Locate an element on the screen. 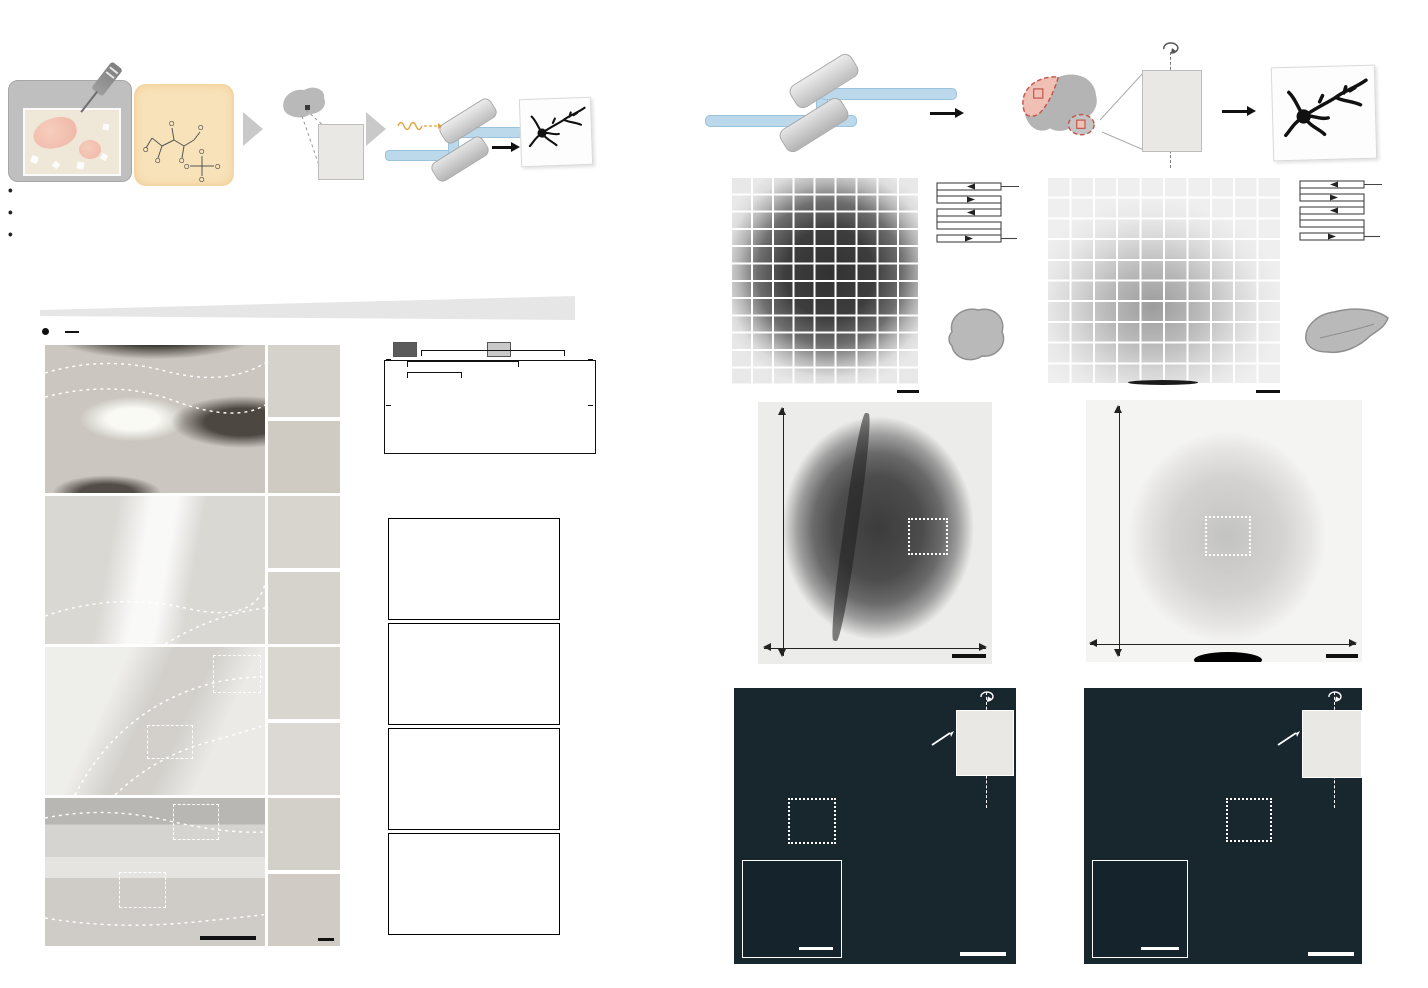 This screenshot has height=988, width=1428. frontal-ct-image is located at coordinates (1224, 531).